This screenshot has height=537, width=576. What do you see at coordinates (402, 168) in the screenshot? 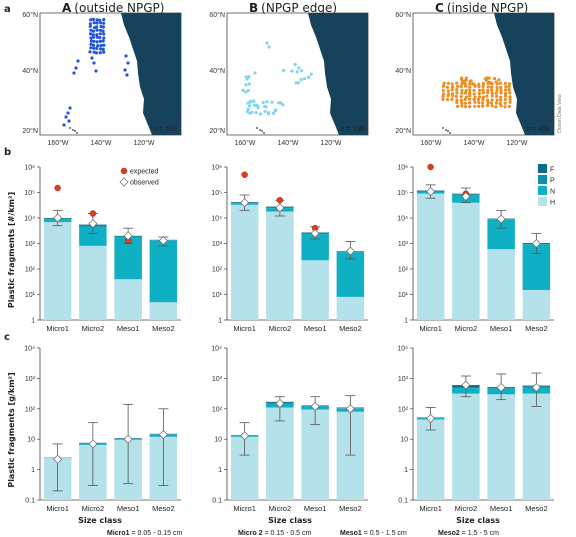
I see `y-tick-label: 10⁶` at bounding box center [402, 168].